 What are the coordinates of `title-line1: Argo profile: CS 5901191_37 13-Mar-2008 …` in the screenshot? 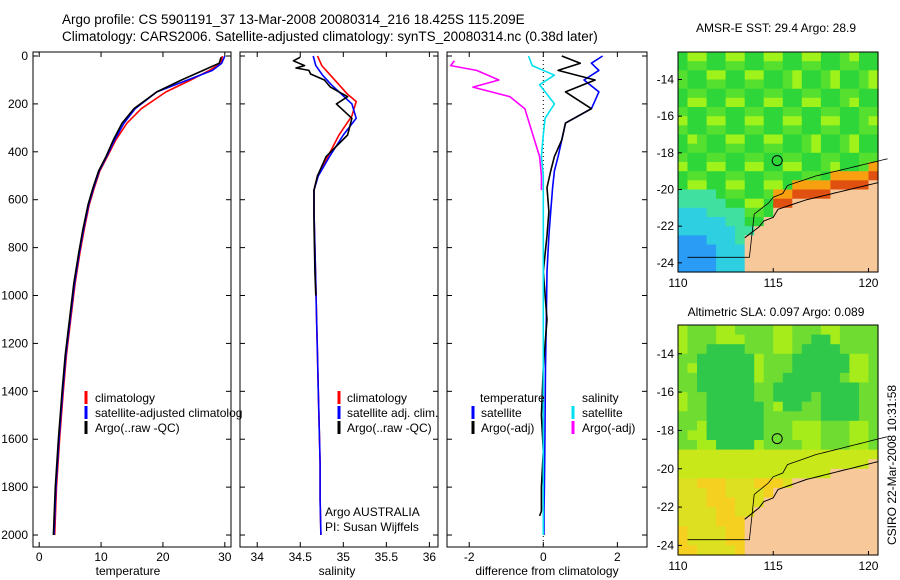 It's located at (293, 19).